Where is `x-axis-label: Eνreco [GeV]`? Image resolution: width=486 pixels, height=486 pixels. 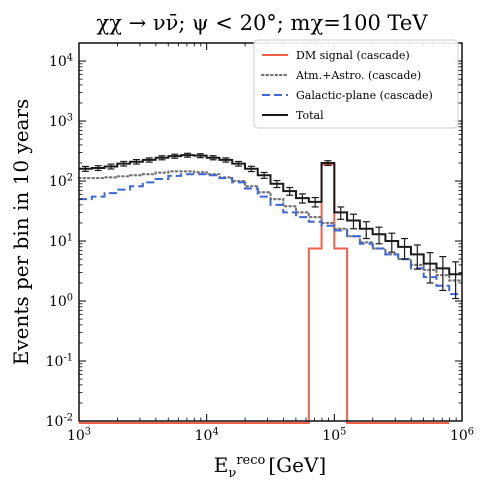
x-axis-label: Eνreco [GeV] is located at coordinates (270, 467).